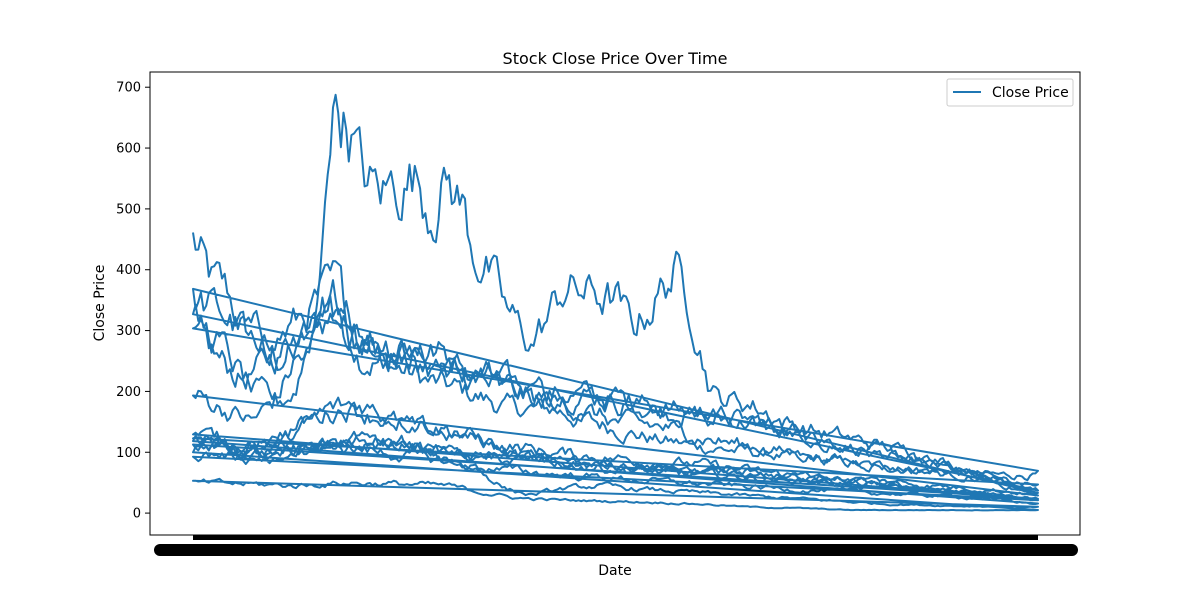  I want to click on y-tick-label: 100, so click(128, 453).